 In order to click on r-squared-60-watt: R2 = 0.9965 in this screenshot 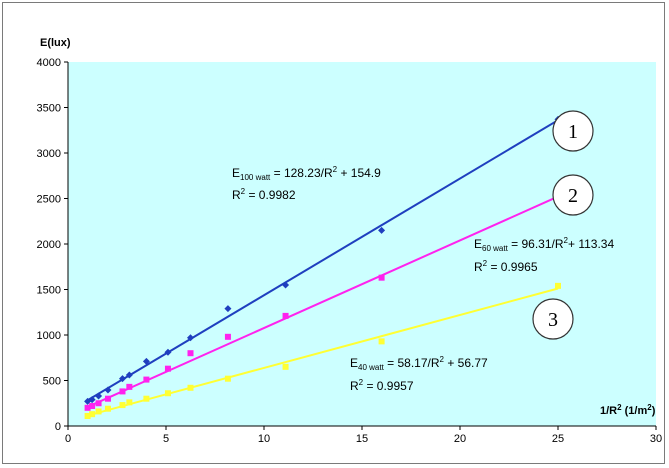, I will do `click(506, 266)`.